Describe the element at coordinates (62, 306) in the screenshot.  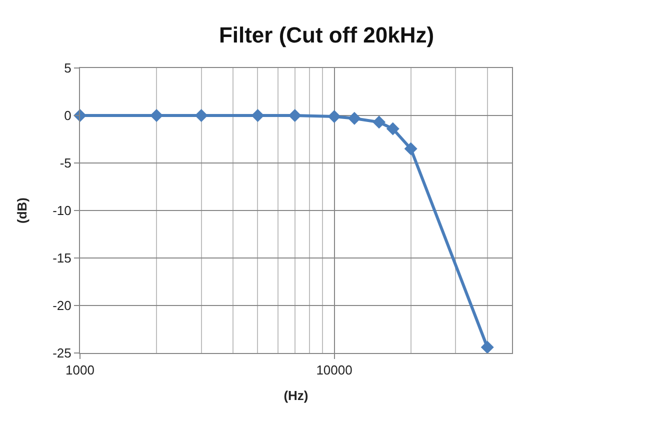
I see `y-tick-label: -20` at that location.